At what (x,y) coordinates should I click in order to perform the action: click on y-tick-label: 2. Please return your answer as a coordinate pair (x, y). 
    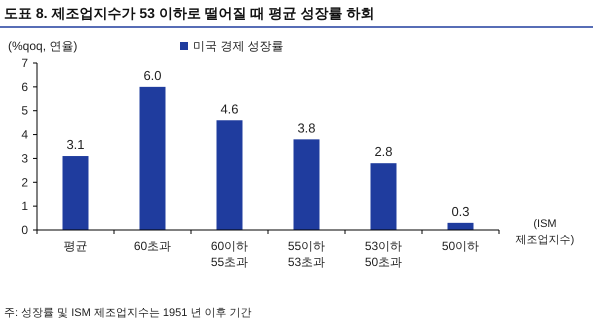
    Looking at the image, I should click on (24, 182).